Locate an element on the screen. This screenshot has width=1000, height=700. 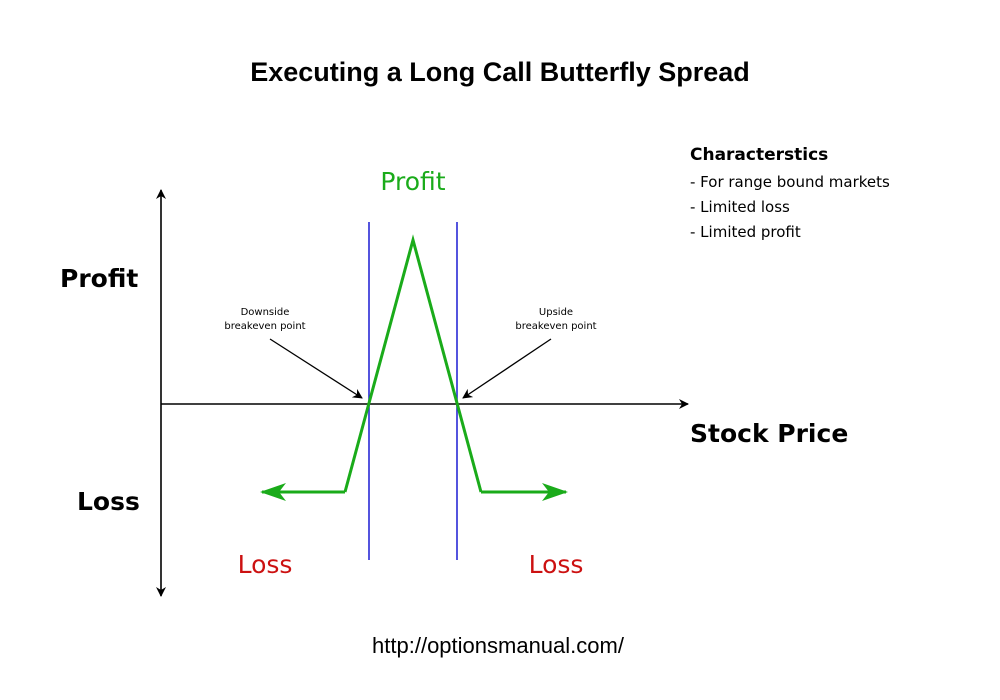
profit-zone-label: Profit is located at coordinates (412, 181).